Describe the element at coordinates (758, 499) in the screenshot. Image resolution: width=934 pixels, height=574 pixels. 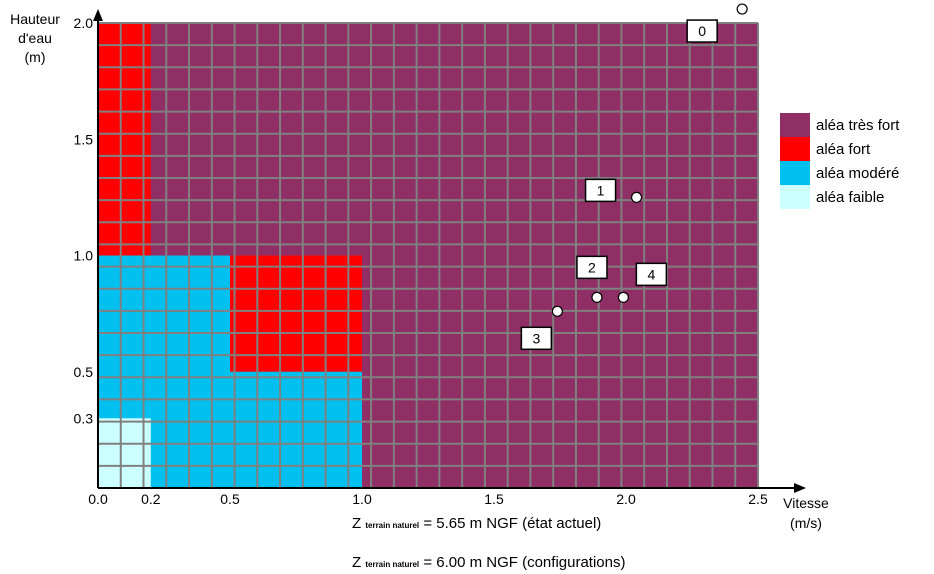
I see `x-tick-label: 2.5` at that location.